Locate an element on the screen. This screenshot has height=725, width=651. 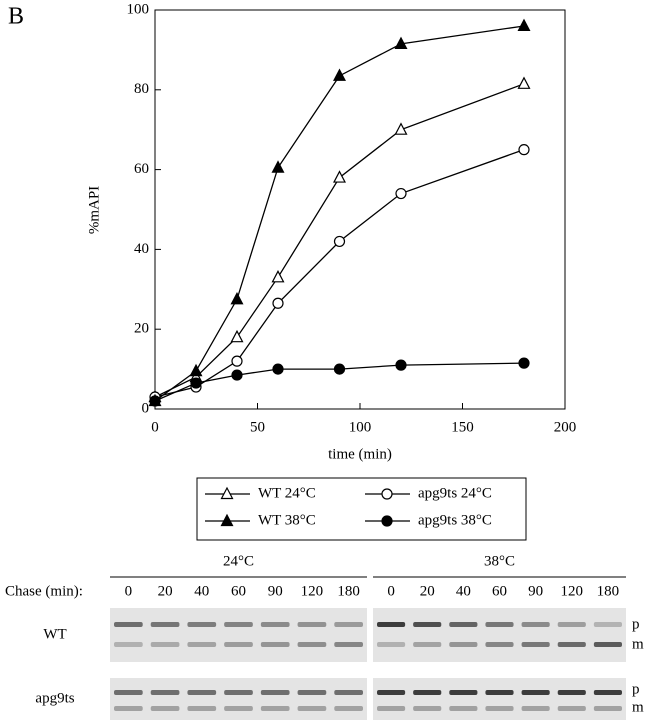
y-axis-label: %mAPI is located at coordinates (94, 210).